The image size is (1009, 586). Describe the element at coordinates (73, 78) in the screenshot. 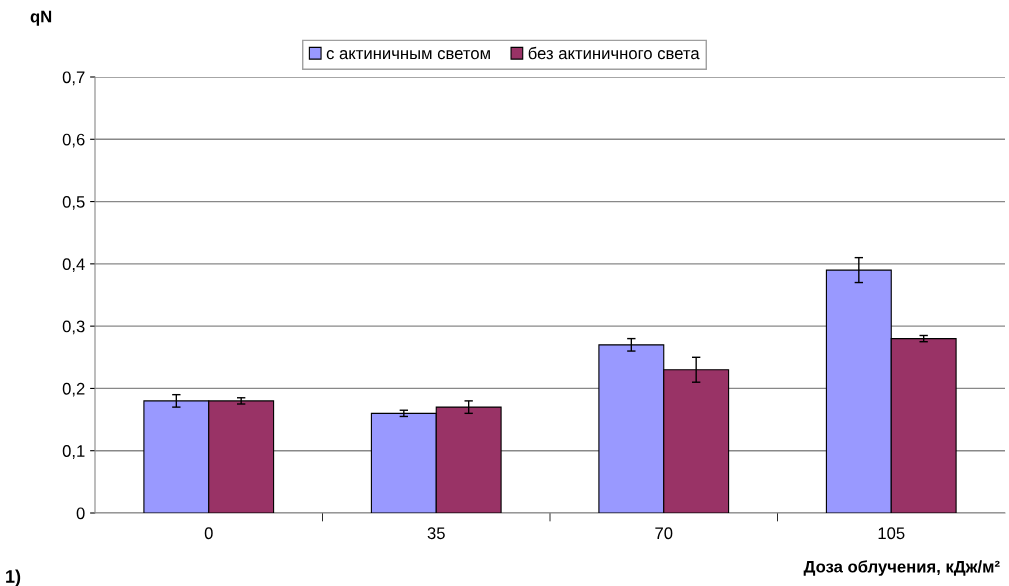

I see `y-tick-label: 0,7` at that location.